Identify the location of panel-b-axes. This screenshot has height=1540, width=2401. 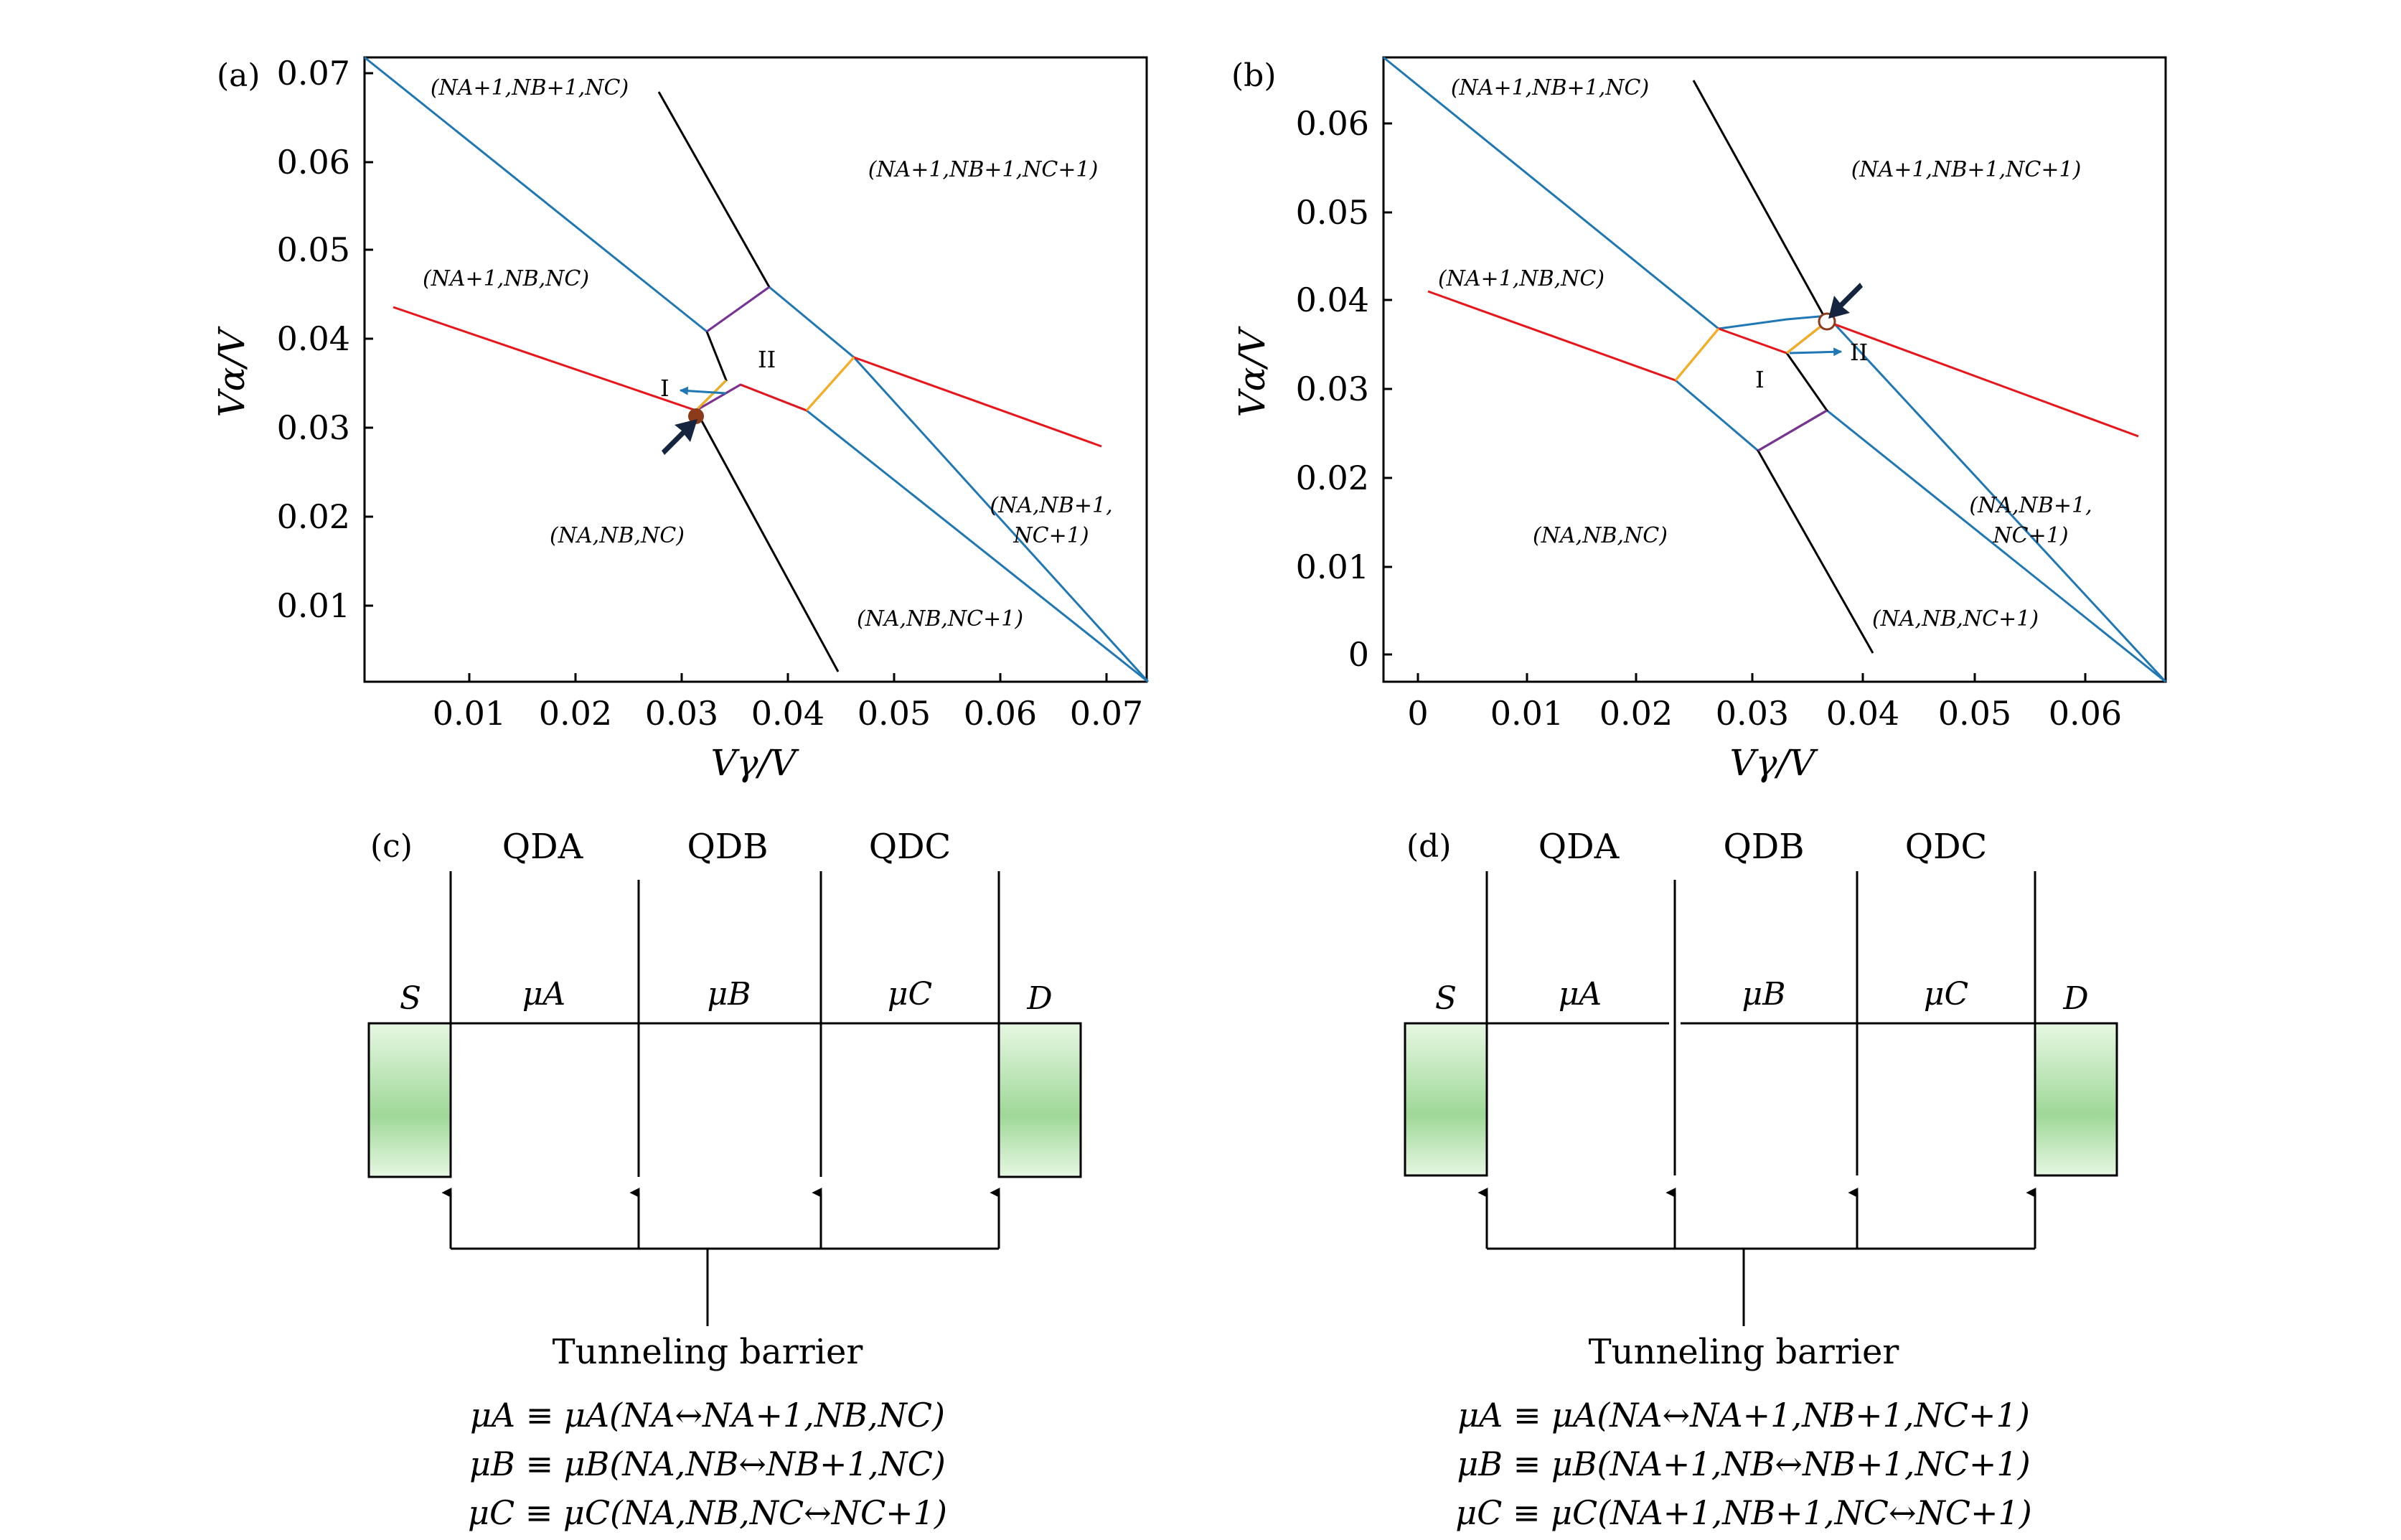
(1774, 369).